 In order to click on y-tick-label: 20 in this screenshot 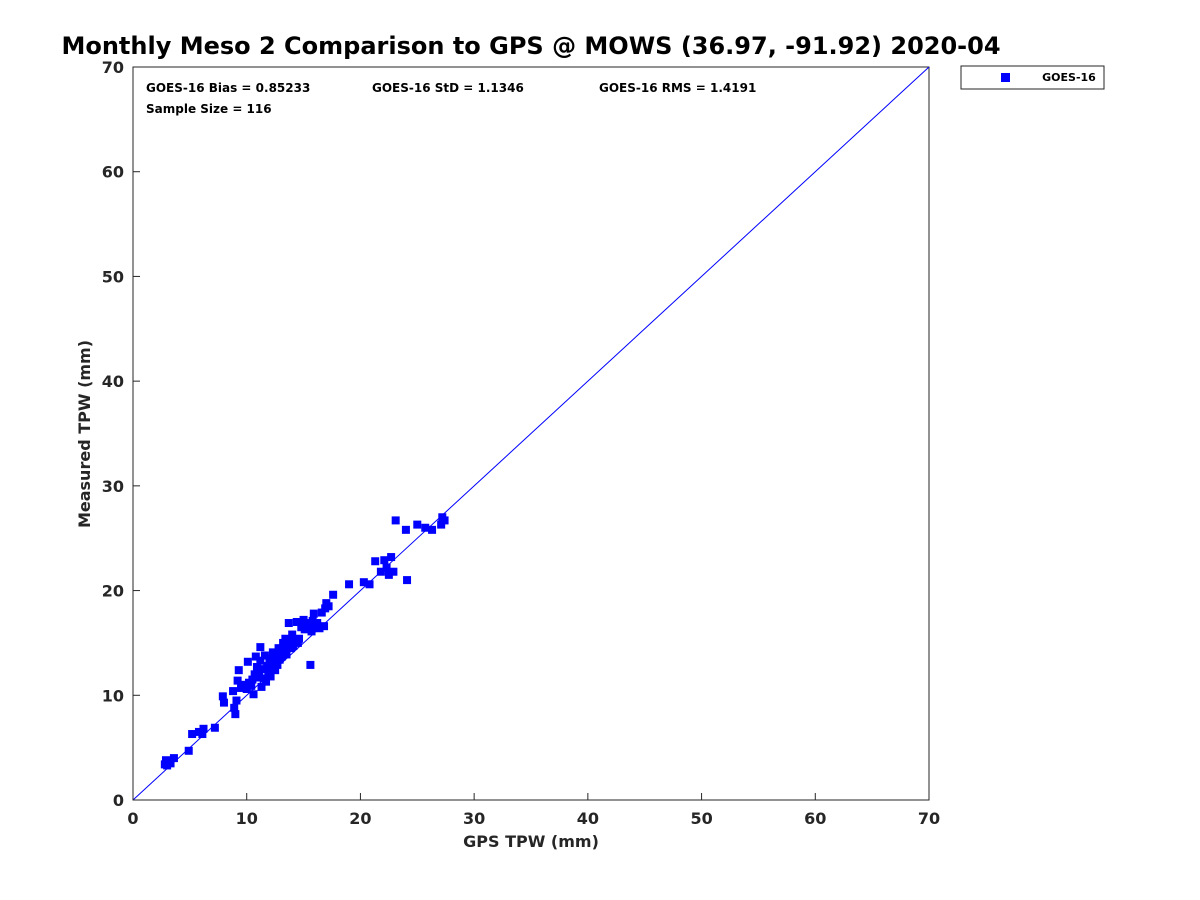, I will do `click(113, 591)`.